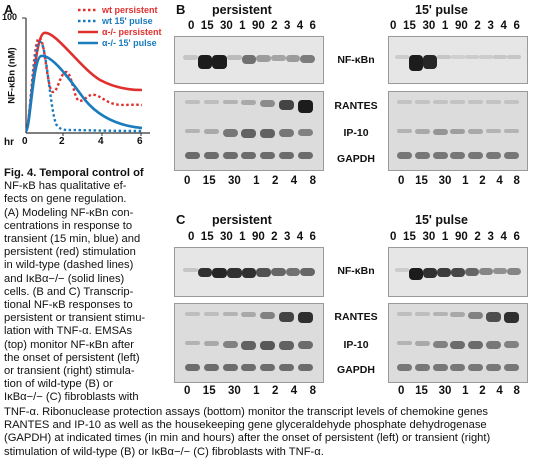 Image resolution: width=534 pixels, height=473 pixels. I want to click on alpha-pulse-curve, so click(83, 93).